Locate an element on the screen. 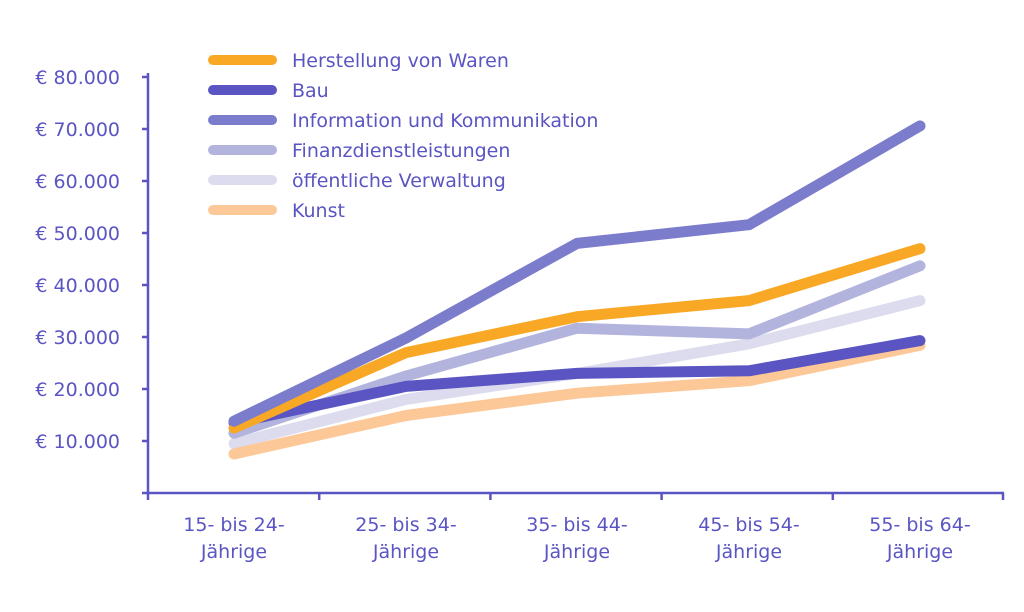  x-category-label-line: 15- bis 24- is located at coordinates (233, 525).